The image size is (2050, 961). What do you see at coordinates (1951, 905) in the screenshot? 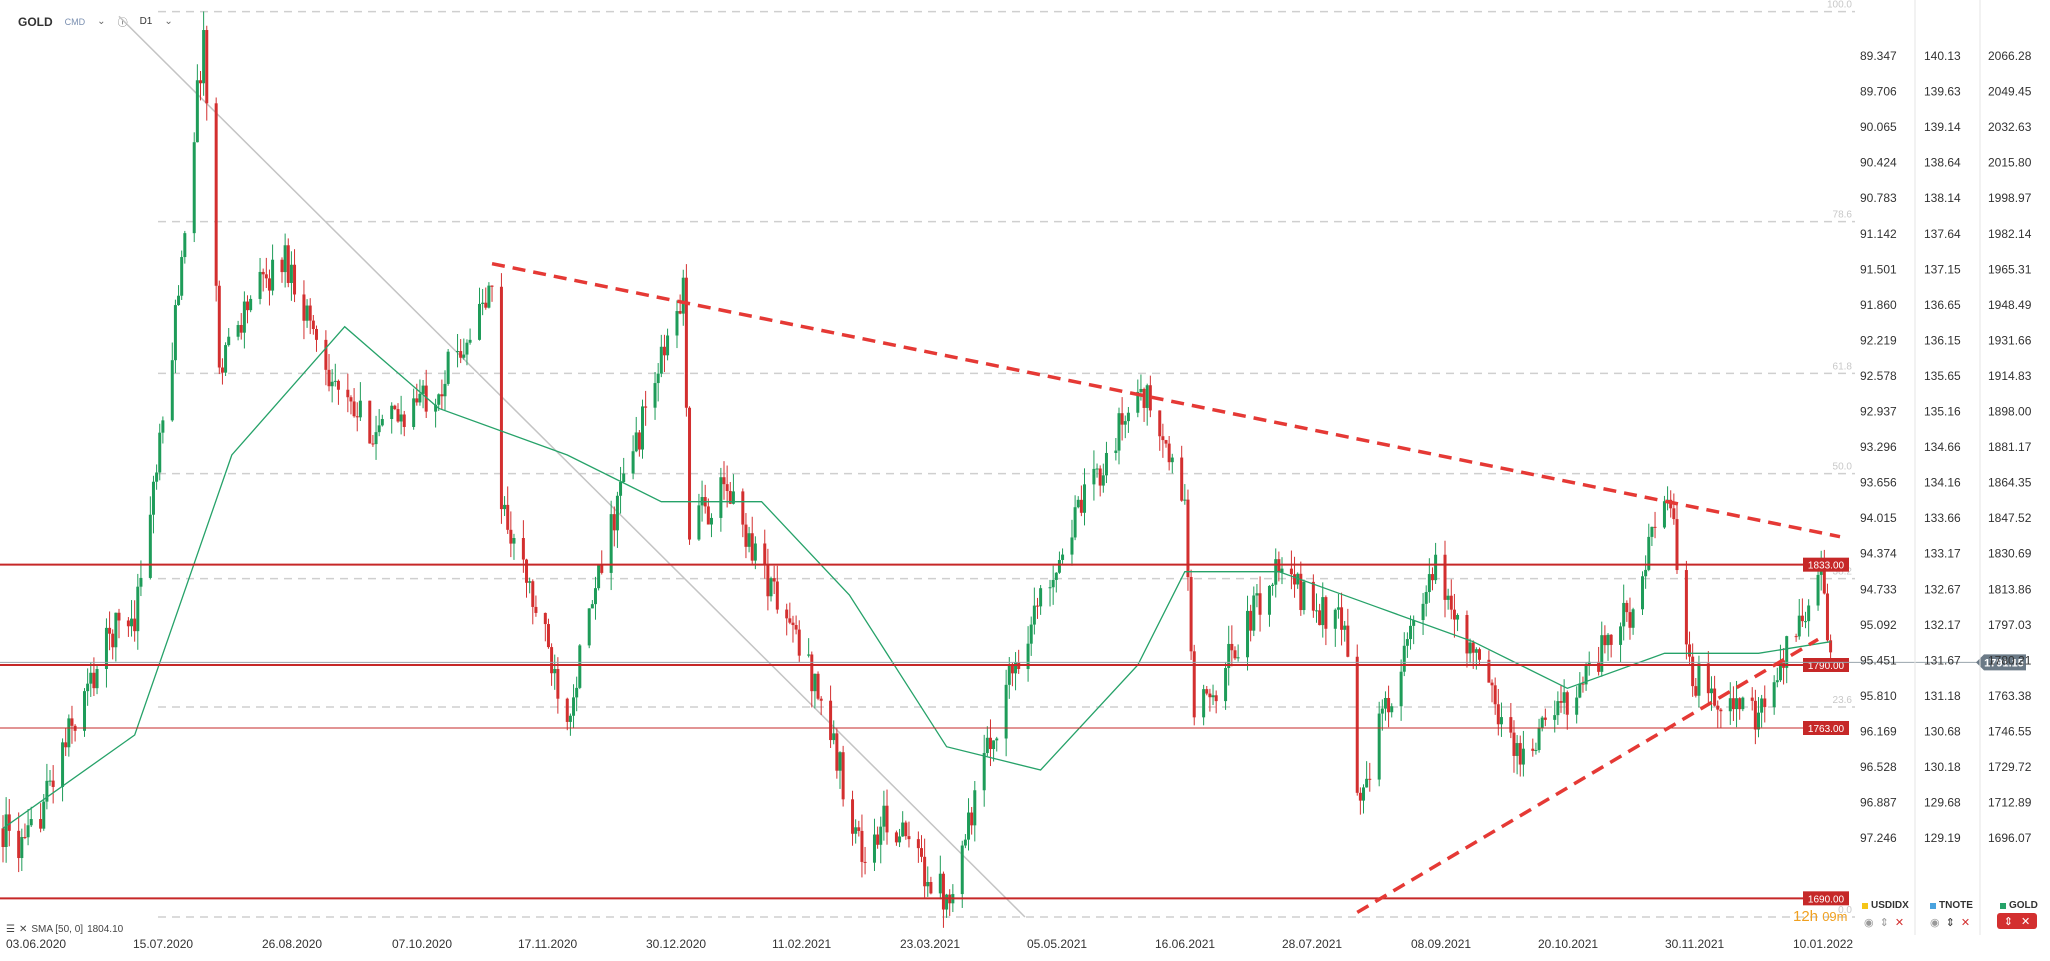
I see `compare-legend-tnote: TNOTE` at bounding box center [1951, 905].